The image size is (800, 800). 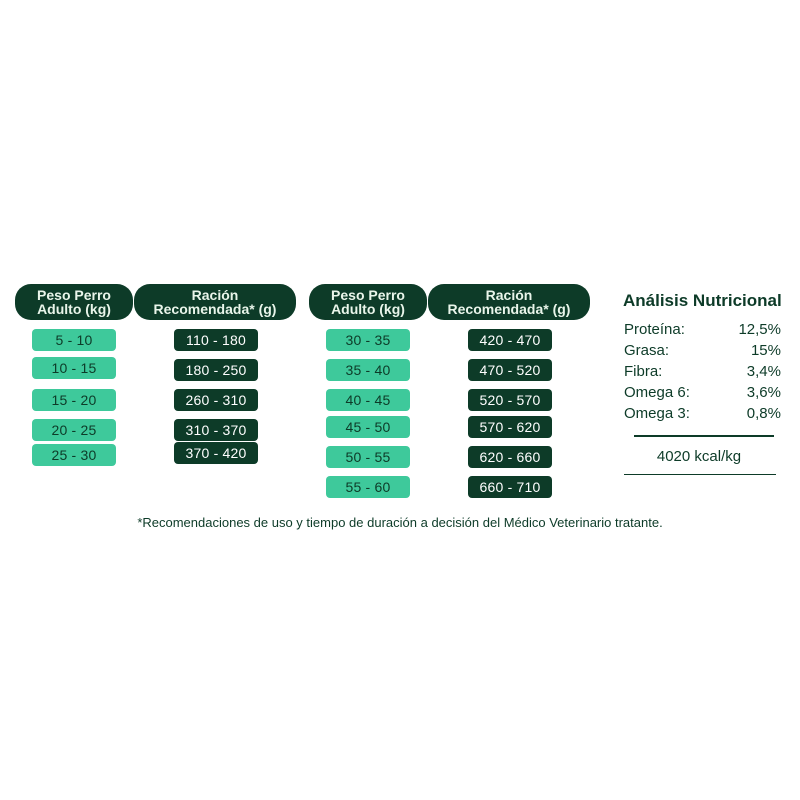 I want to click on table1-ration-header-line1: Ración, so click(x=215, y=295).